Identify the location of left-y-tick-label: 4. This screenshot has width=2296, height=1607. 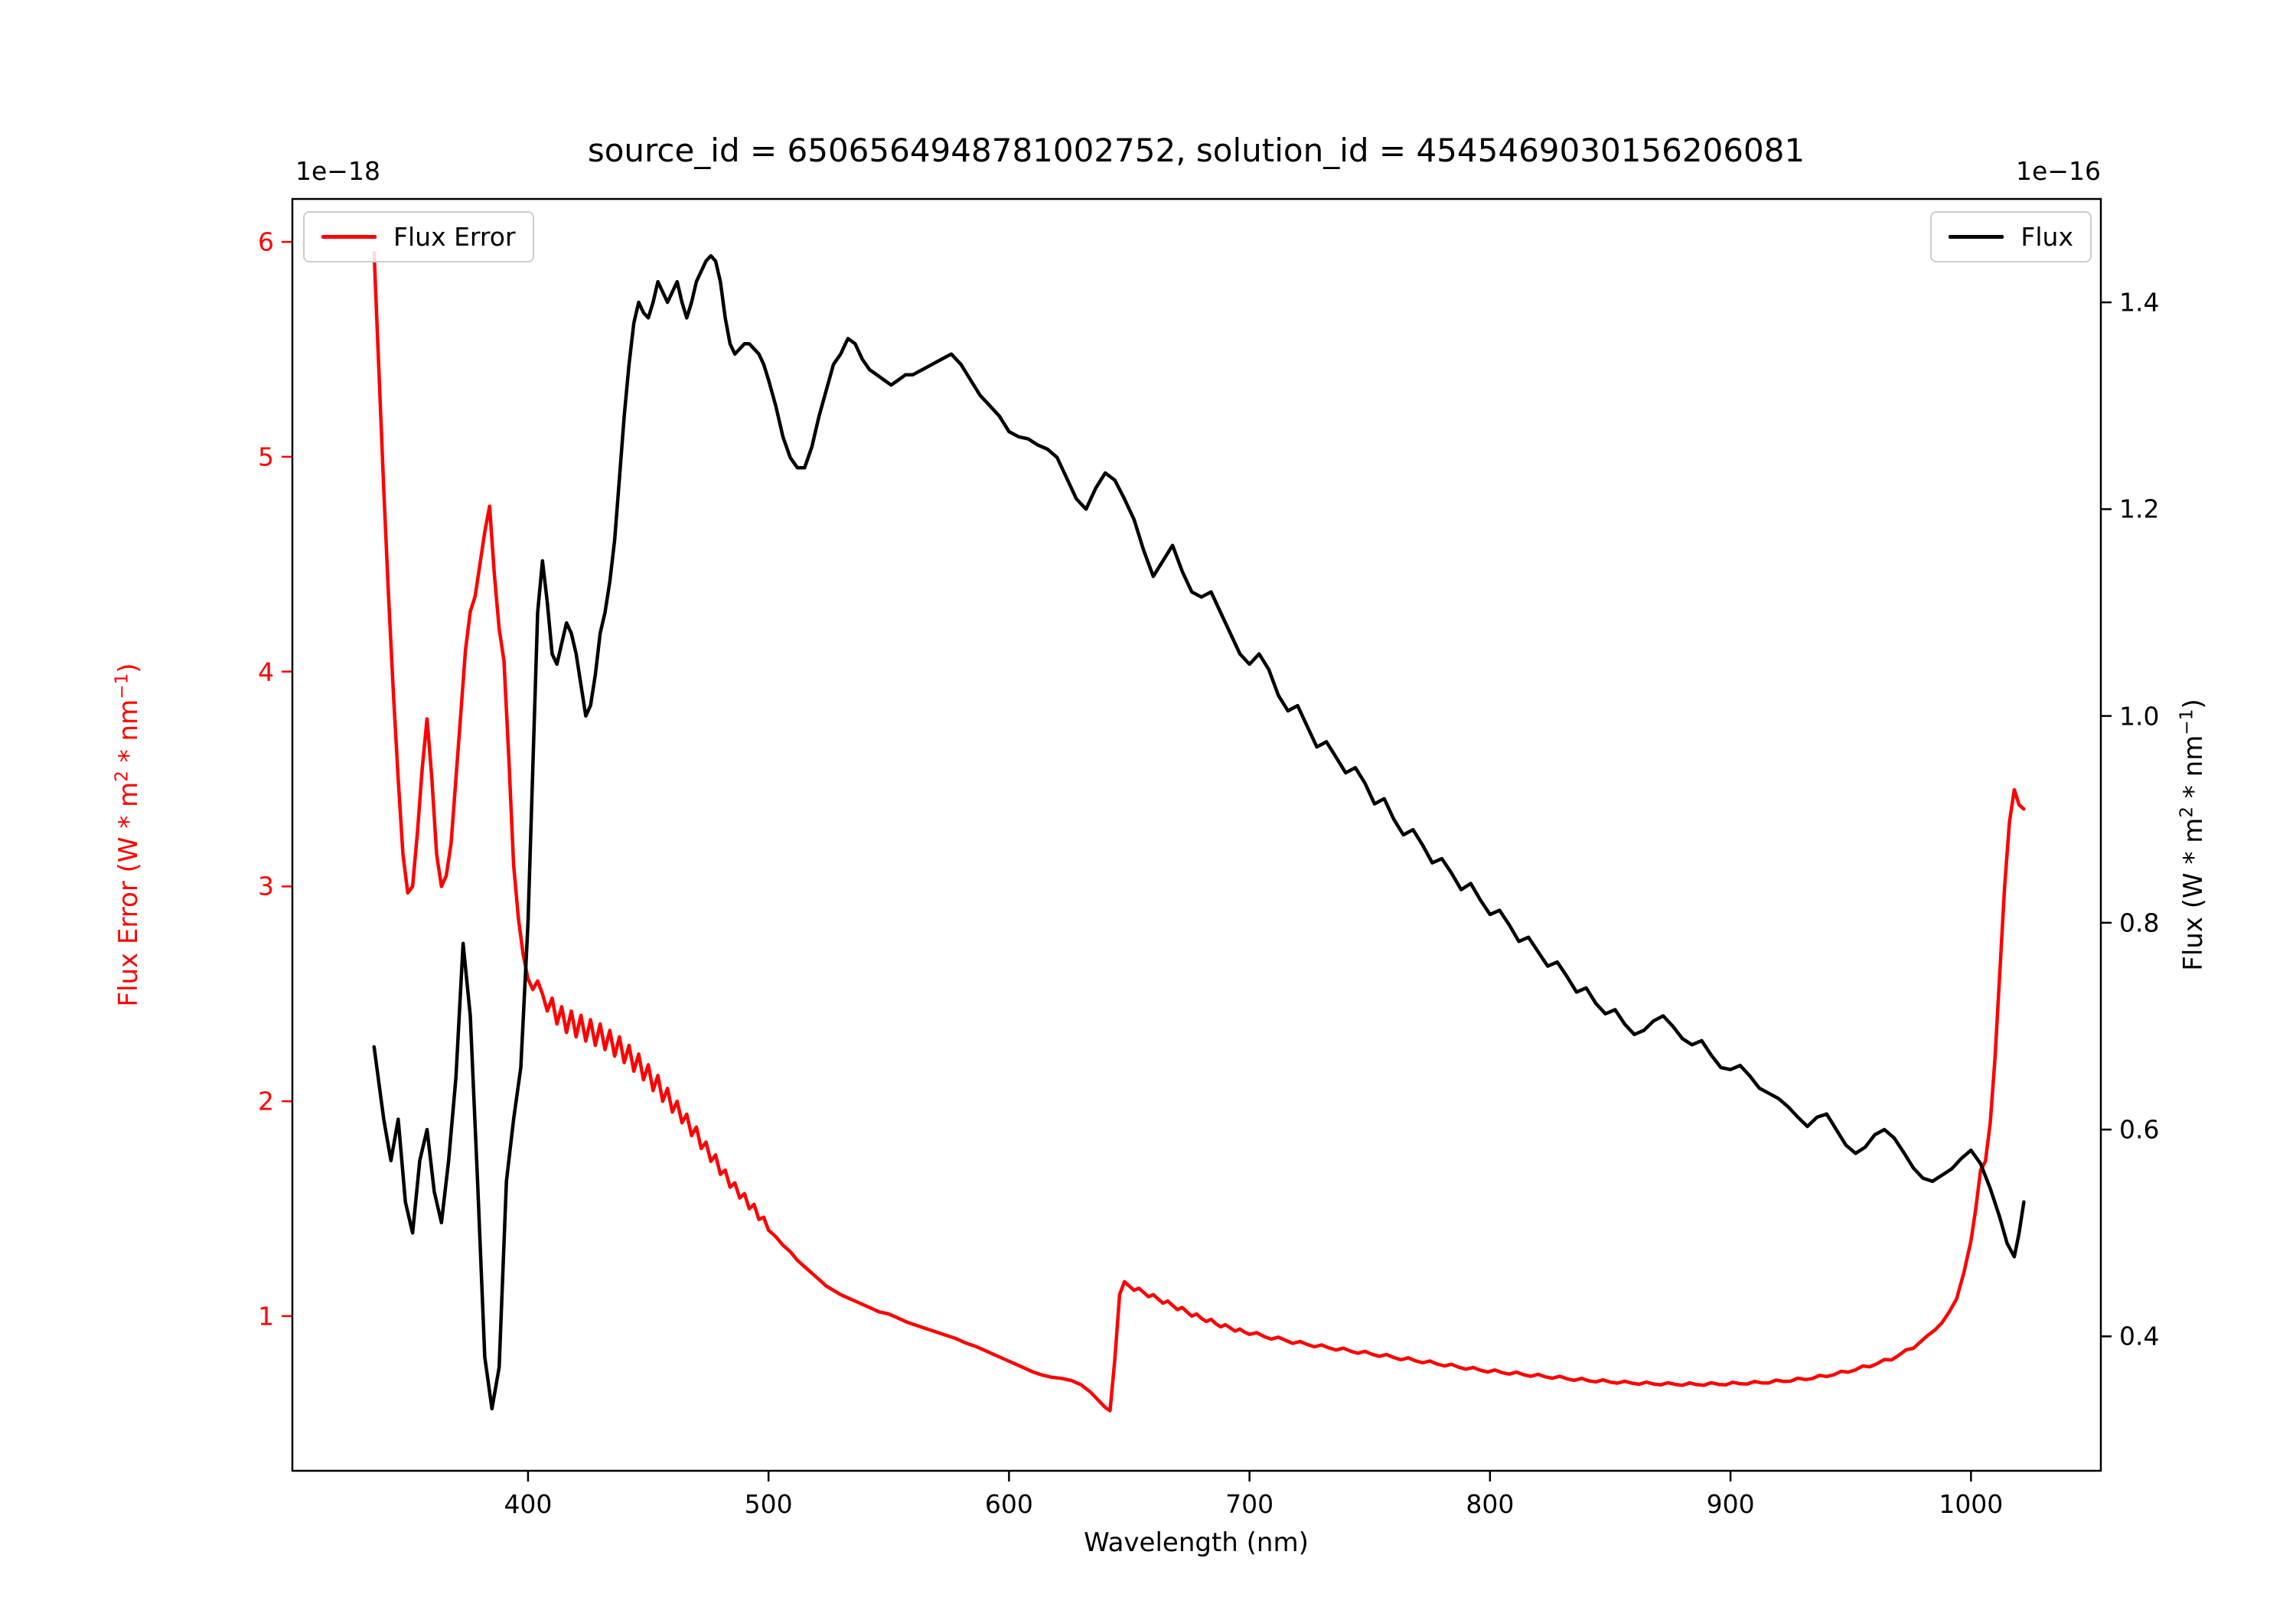
(266, 672).